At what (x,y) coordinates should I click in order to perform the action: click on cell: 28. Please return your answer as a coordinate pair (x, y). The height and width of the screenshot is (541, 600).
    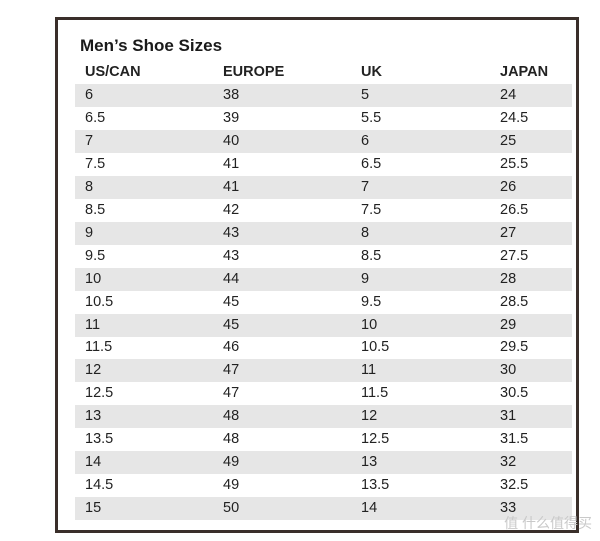
    Looking at the image, I should click on (508, 278).